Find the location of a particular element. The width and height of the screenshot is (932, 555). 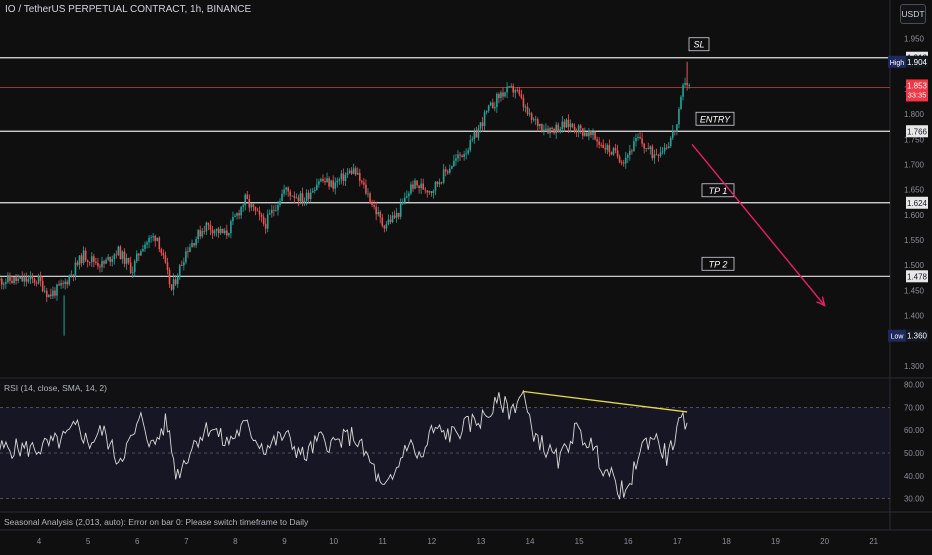

level-label-text: TP 1 is located at coordinates (718, 191).